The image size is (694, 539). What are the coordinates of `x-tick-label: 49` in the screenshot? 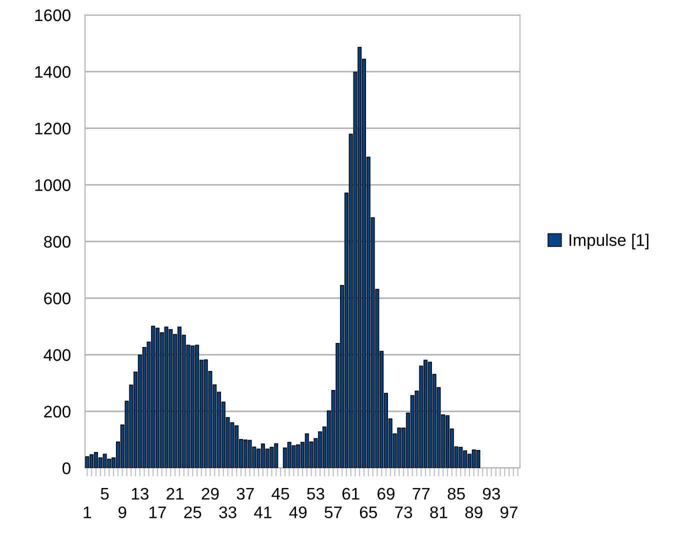 It's located at (298, 512).